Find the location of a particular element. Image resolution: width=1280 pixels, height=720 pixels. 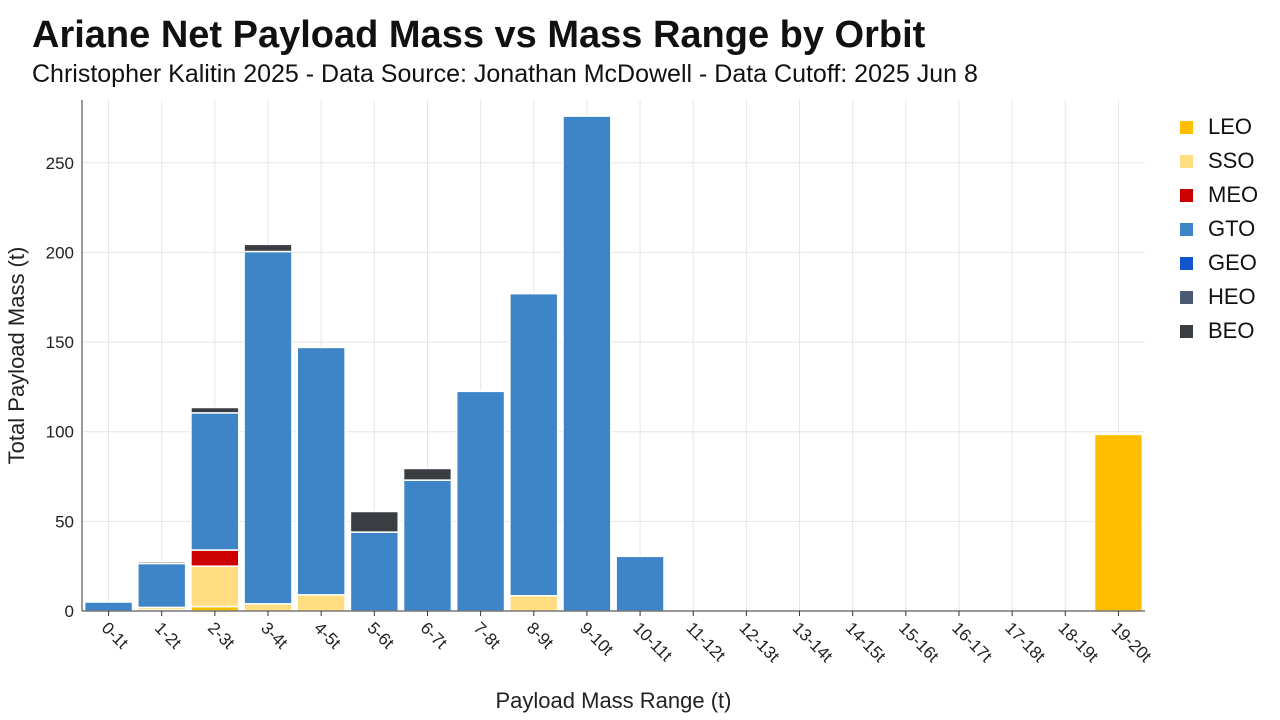

x-tick-label: 16-17t is located at coordinates (972, 642).